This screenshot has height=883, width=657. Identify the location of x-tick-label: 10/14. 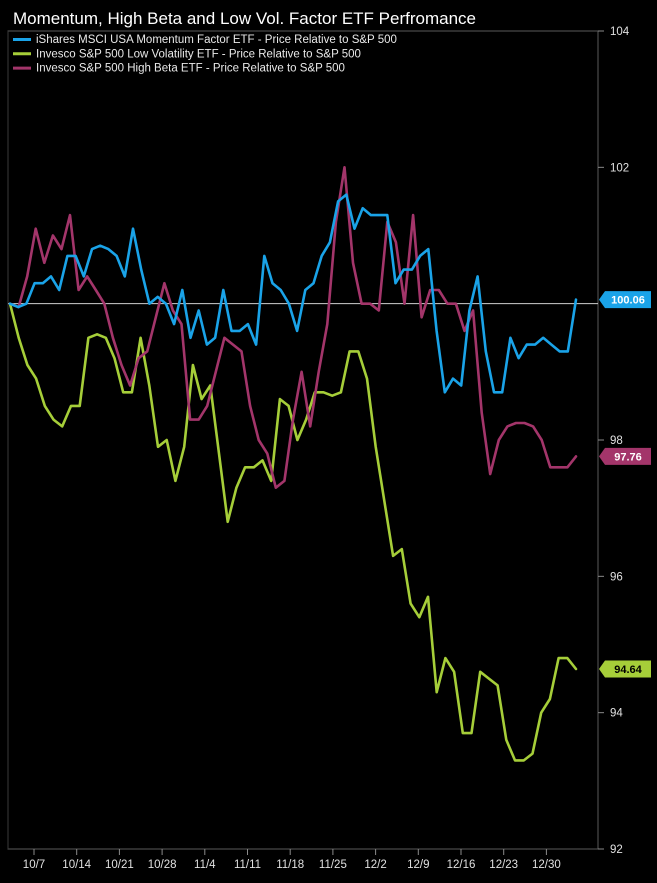
(76, 865).